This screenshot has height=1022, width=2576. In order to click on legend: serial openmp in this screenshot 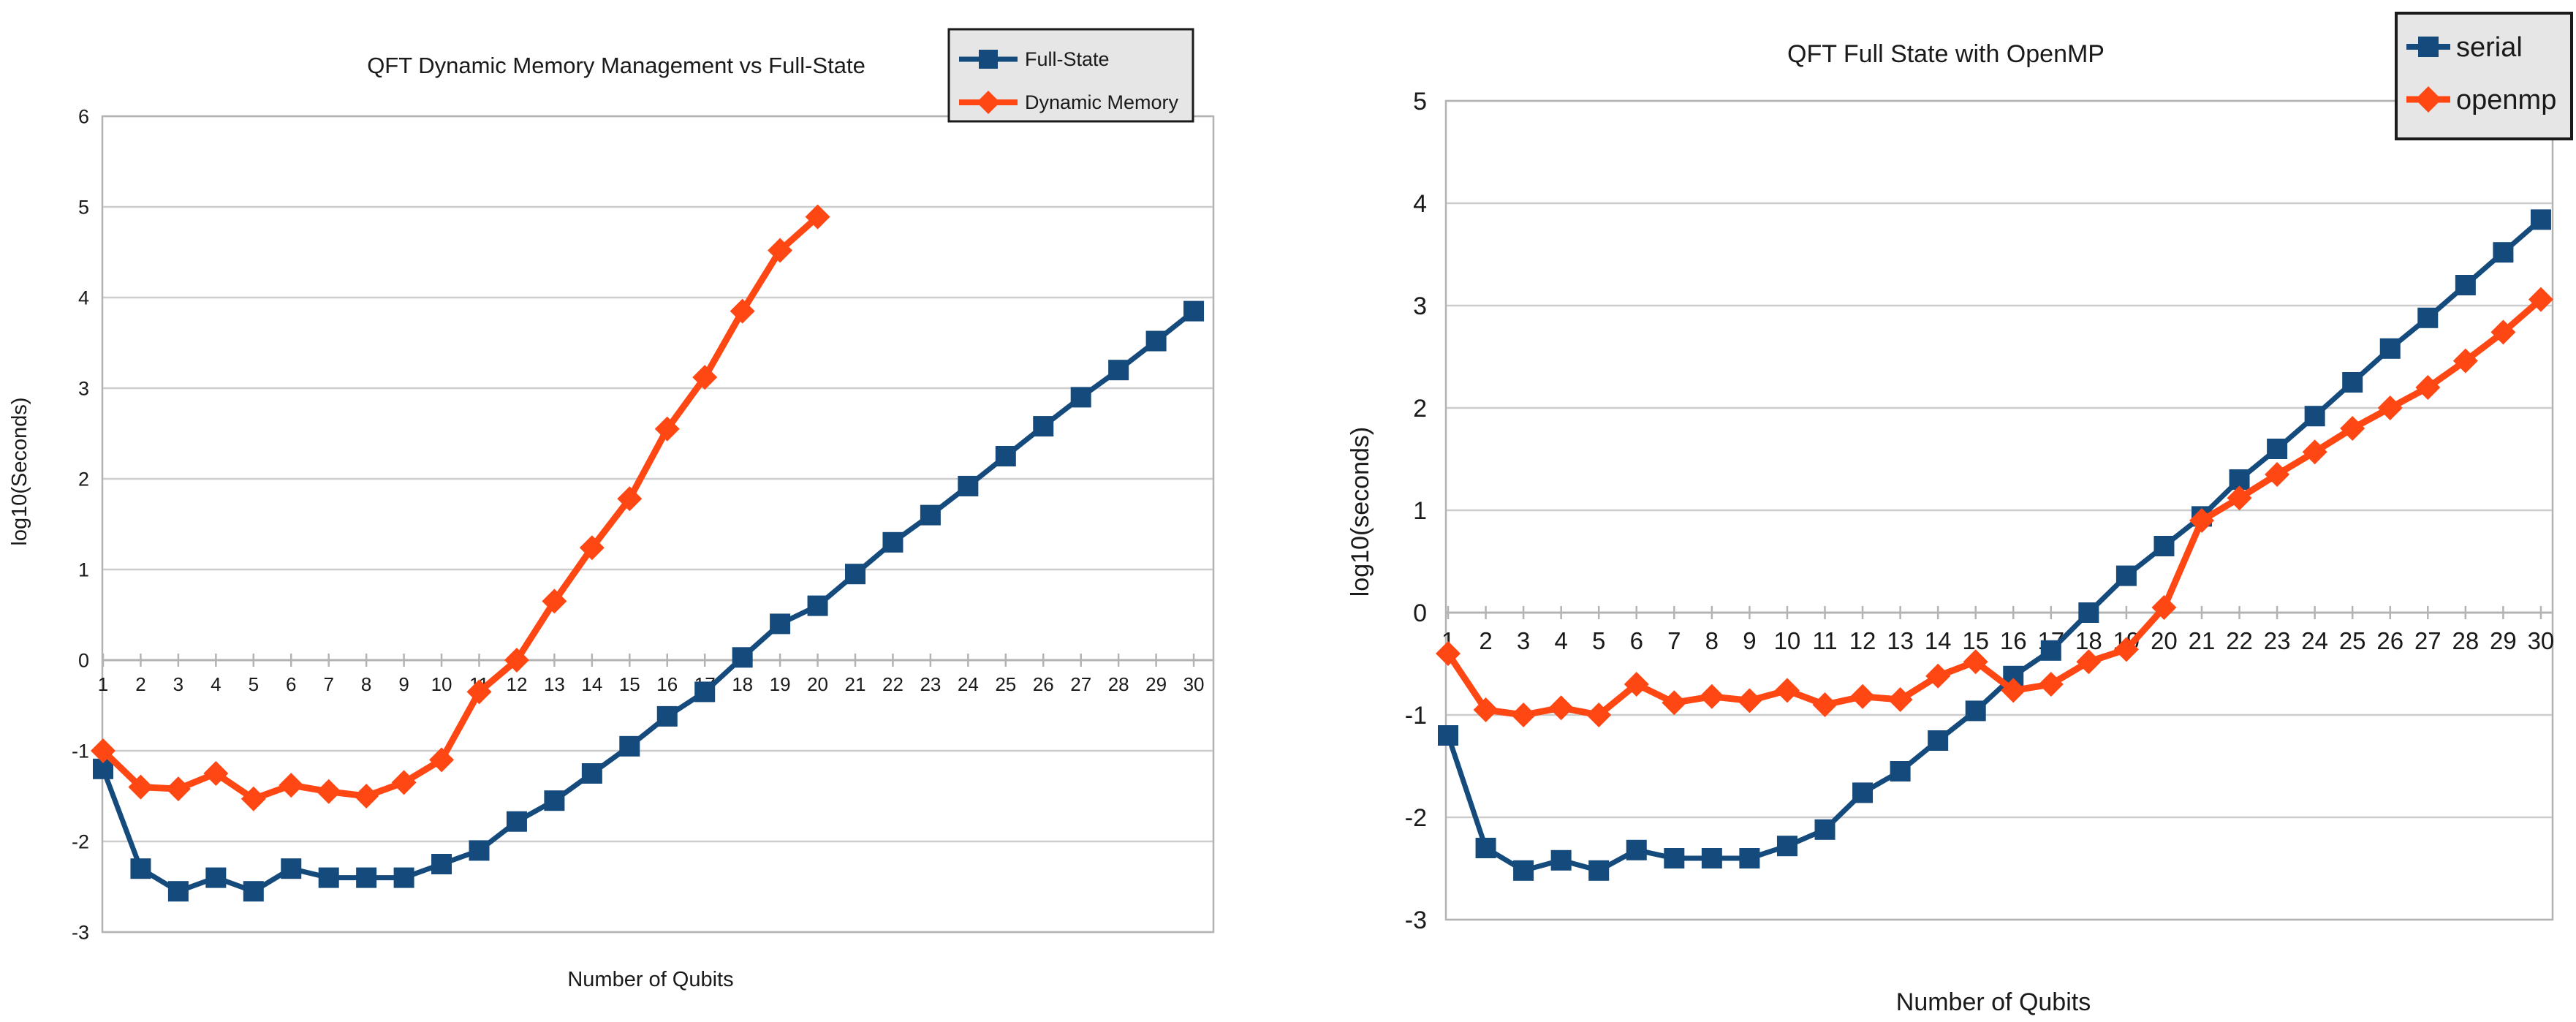, I will do `click(2484, 76)`.